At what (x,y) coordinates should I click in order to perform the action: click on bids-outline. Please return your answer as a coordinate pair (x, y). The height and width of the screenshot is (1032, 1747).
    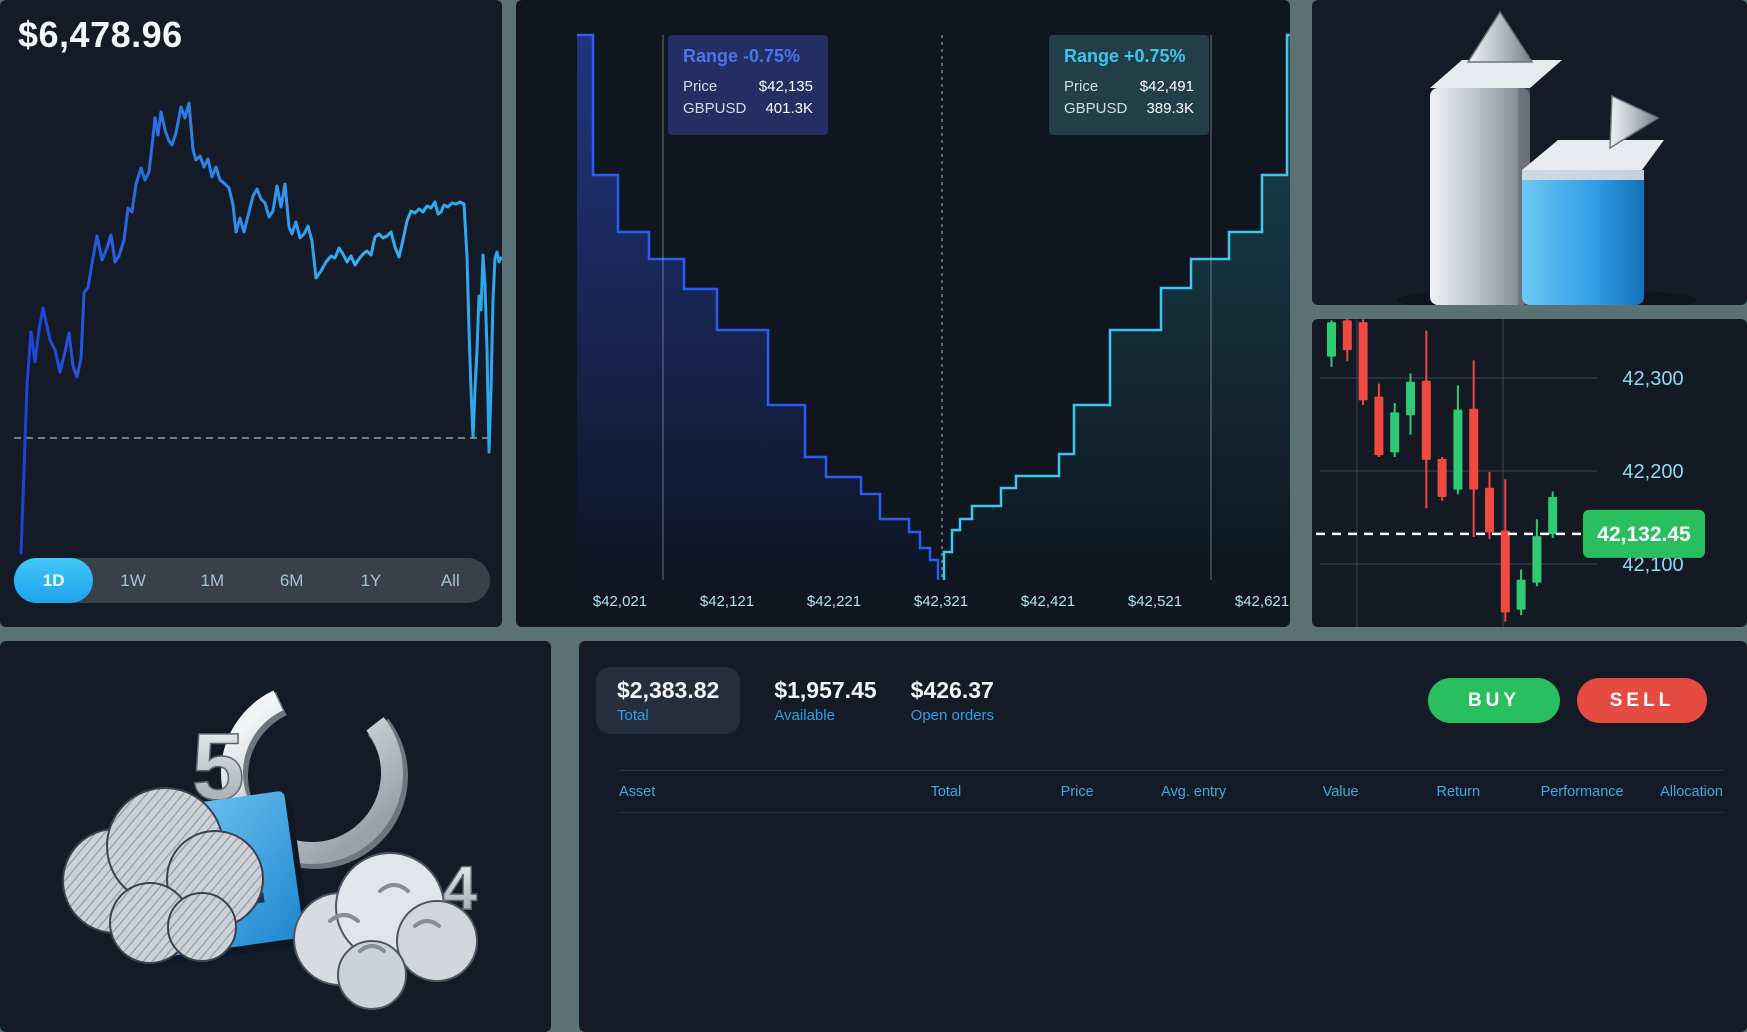
    Looking at the image, I should click on (758, 306).